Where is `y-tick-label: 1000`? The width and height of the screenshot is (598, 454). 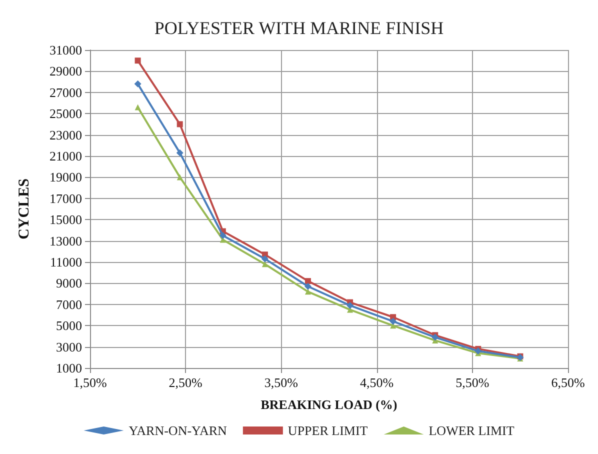 y-tick-label: 1000 is located at coordinates (69, 368).